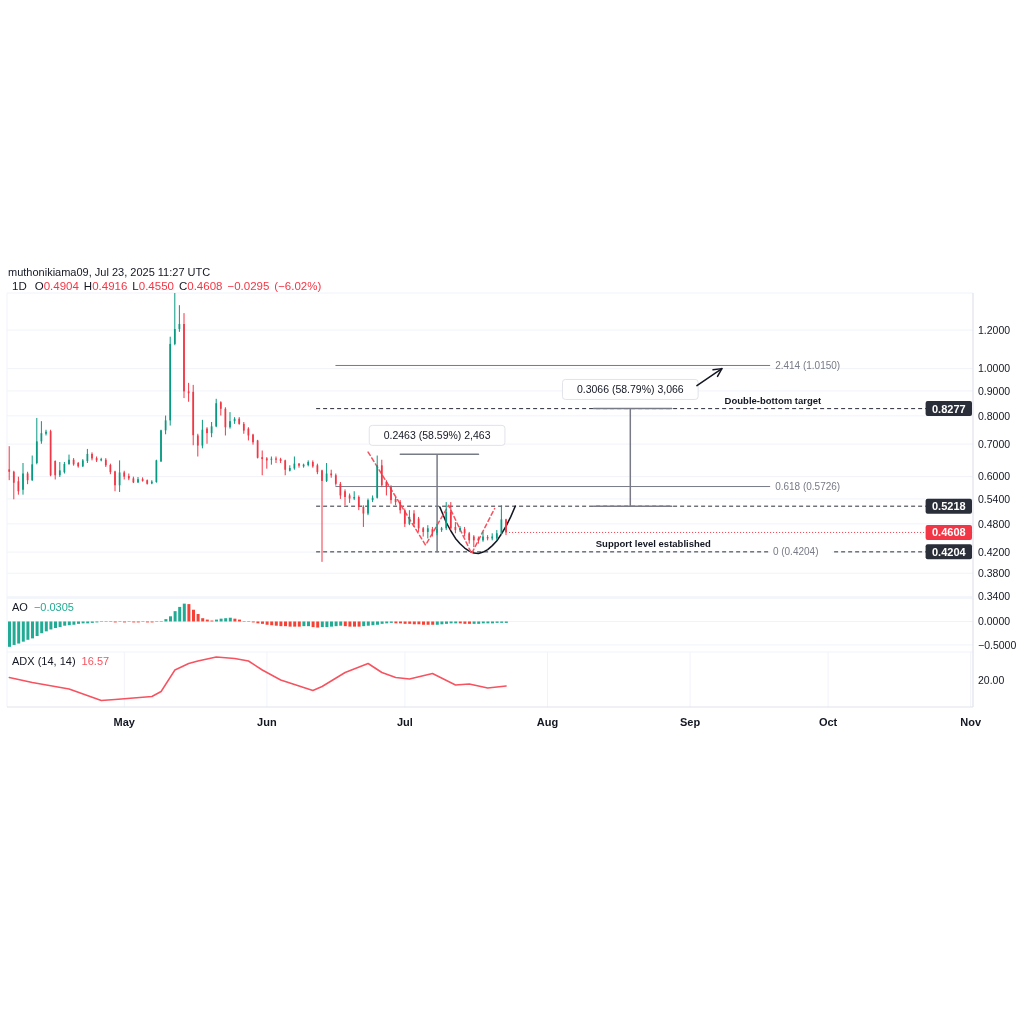 The width and height of the screenshot is (1024, 1024). Describe the element at coordinates (994, 329) in the screenshot. I see `y-tick-label: 1.2000` at that location.